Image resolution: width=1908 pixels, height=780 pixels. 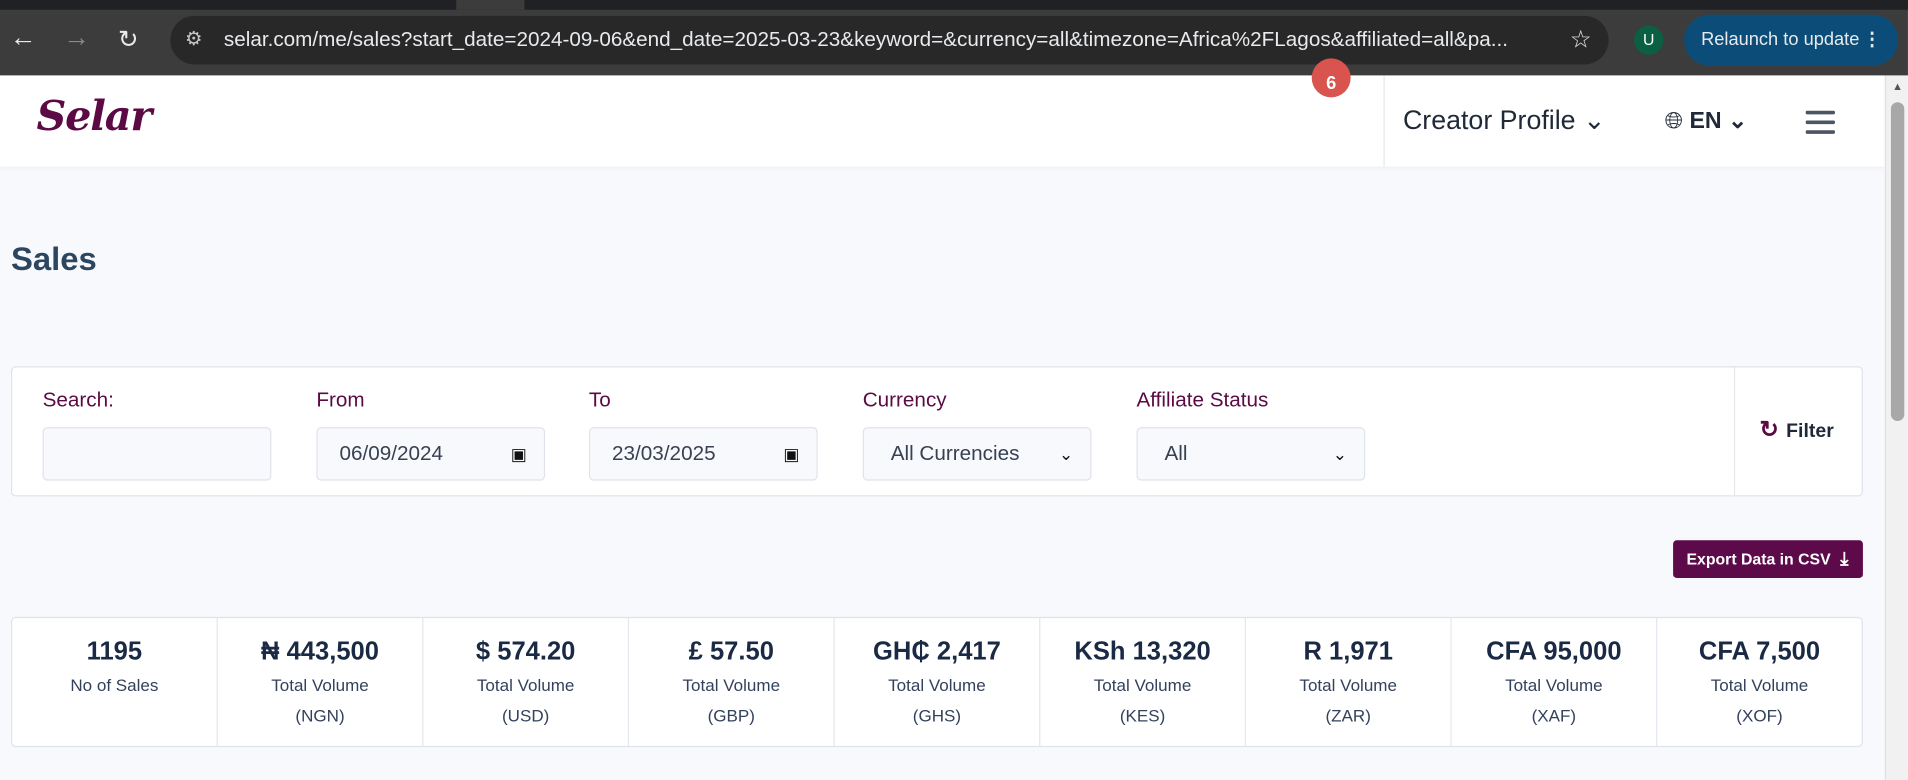 I want to click on stat-currency: (GBP), so click(x=731, y=715).